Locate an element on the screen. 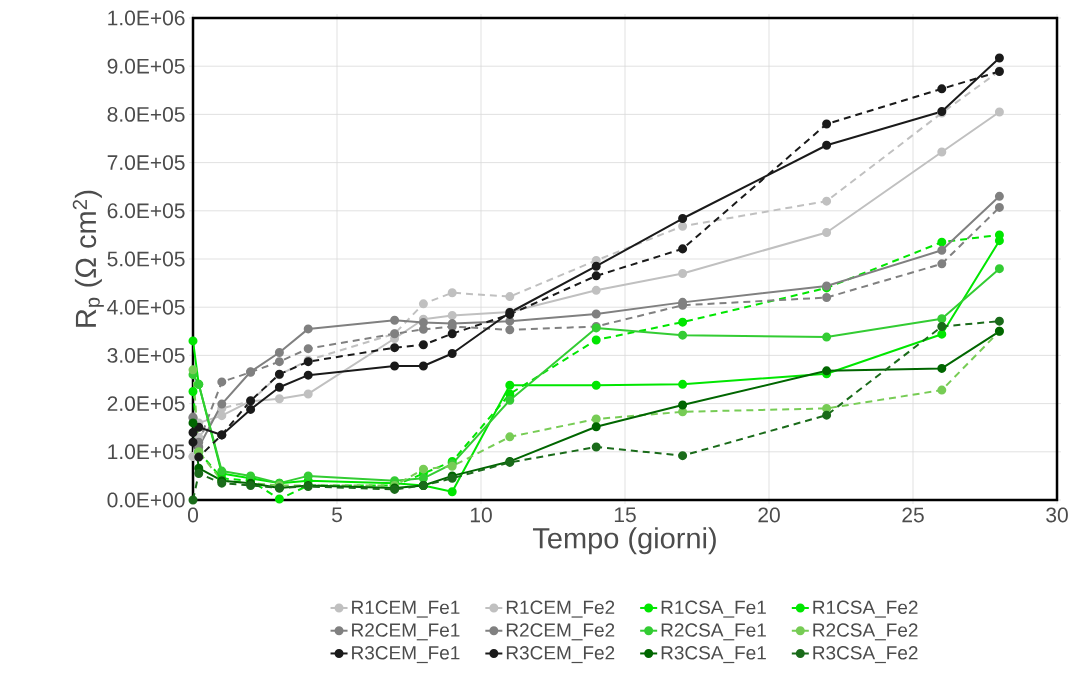 The width and height of the screenshot is (1074, 700). x-tick-label: 15 is located at coordinates (625, 515).